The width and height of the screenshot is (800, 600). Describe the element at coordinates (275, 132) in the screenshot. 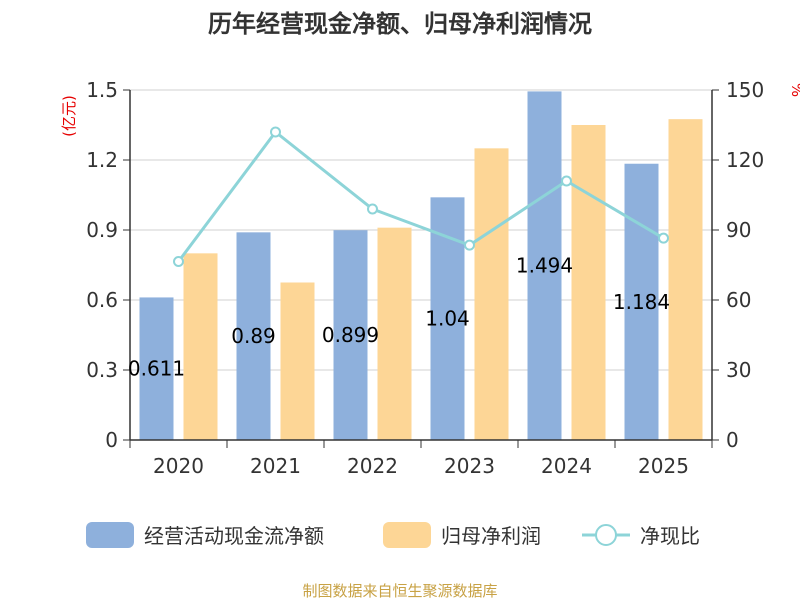

I see `ratio-point-2021` at that location.